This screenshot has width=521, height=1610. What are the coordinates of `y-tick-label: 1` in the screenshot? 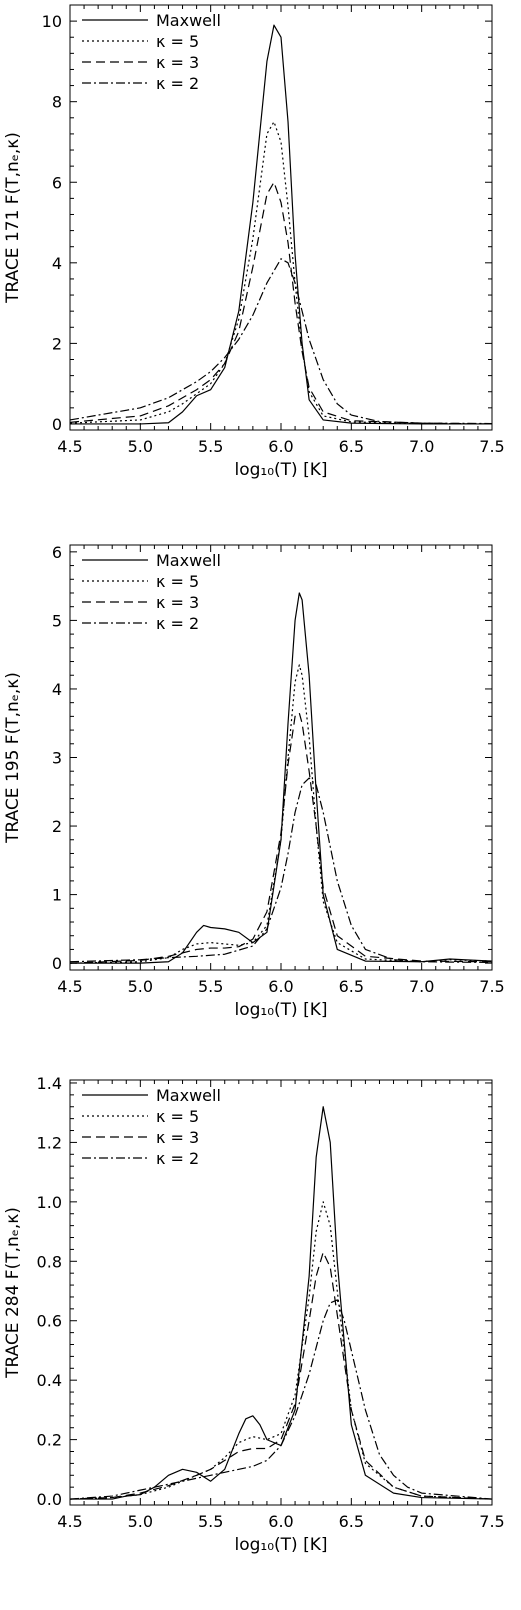 It's located at (57, 895).